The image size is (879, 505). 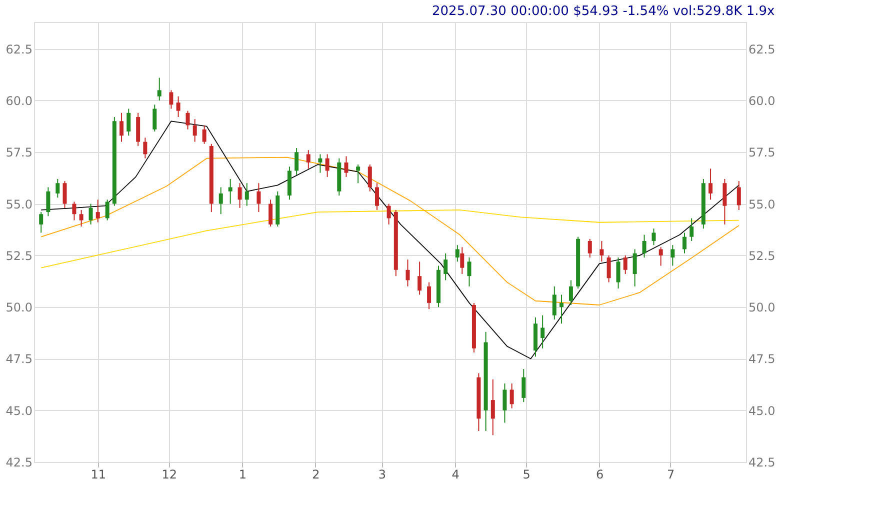 What do you see at coordinates (19, 204) in the screenshot?
I see `y-tick-label: 55.0` at bounding box center [19, 204].